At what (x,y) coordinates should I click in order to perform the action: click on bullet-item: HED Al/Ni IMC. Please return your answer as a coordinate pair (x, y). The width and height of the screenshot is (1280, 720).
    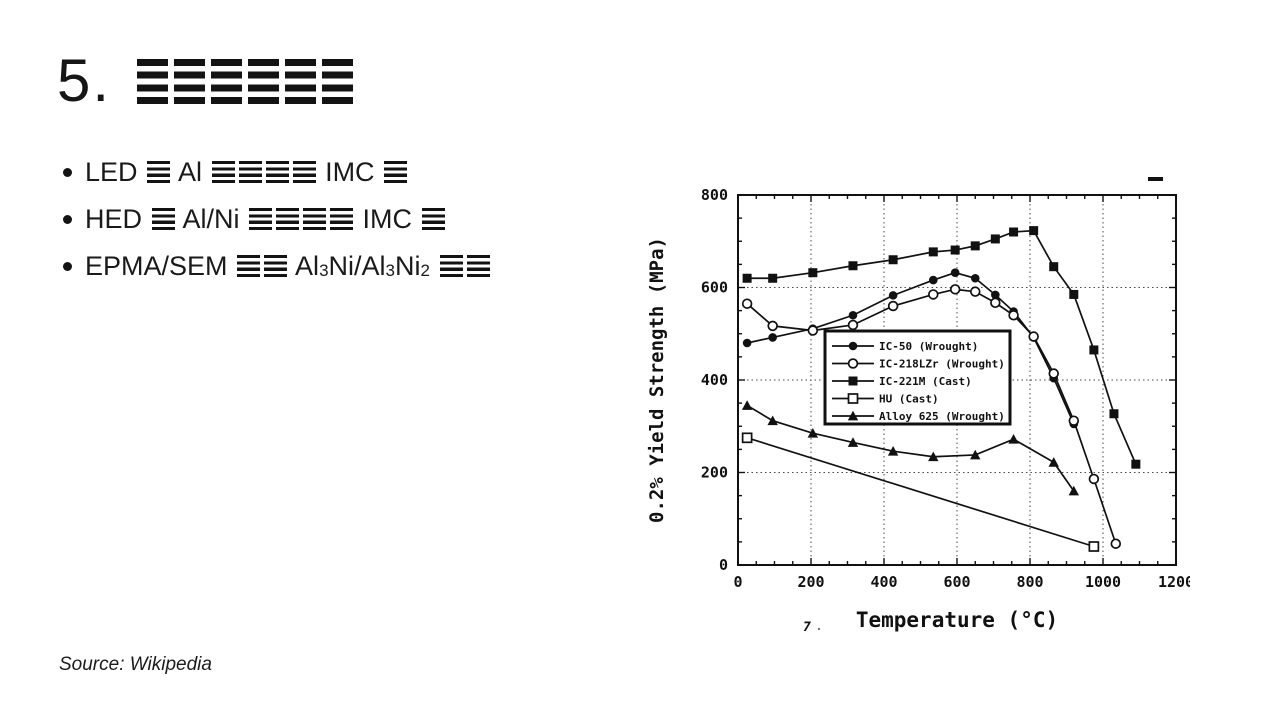
    Looking at the image, I should click on (275, 219).